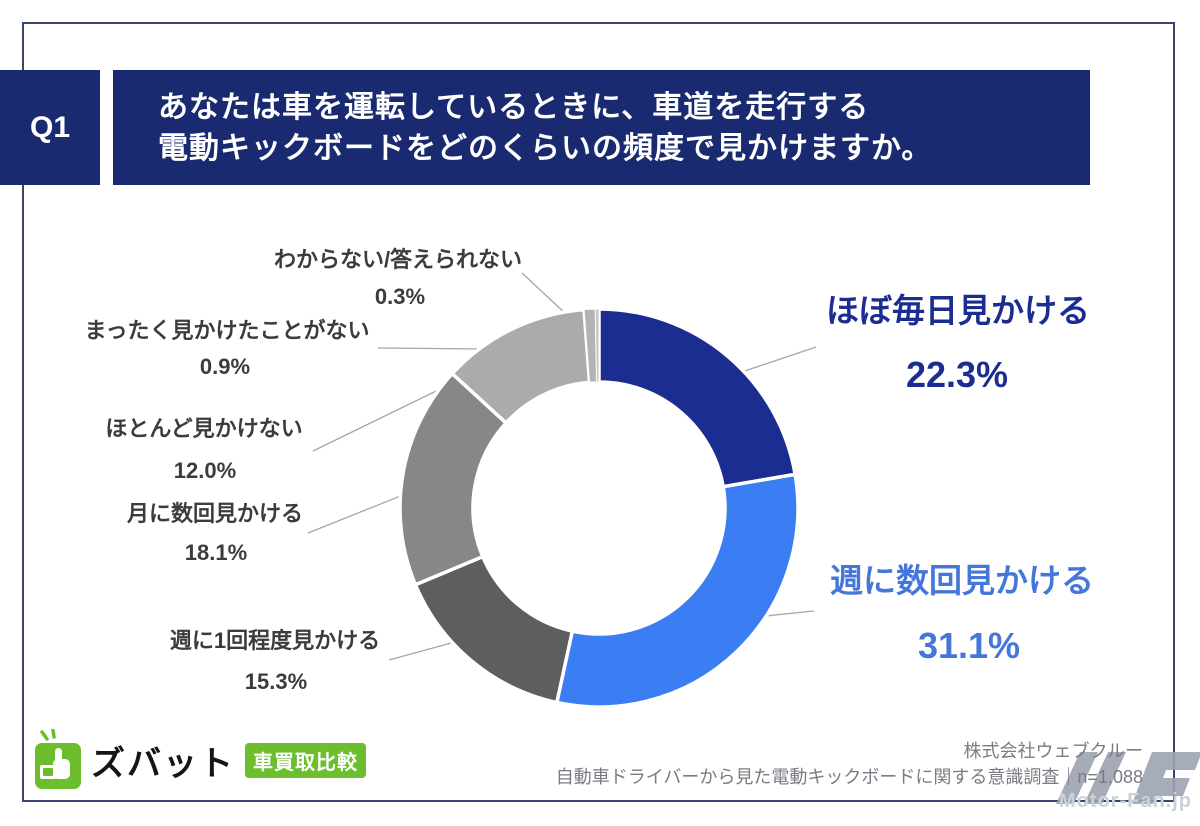 Image resolution: width=1200 pixels, height=826 pixels. I want to click on credit-company: 株式会社ウェブクルー, so click(1053, 751).